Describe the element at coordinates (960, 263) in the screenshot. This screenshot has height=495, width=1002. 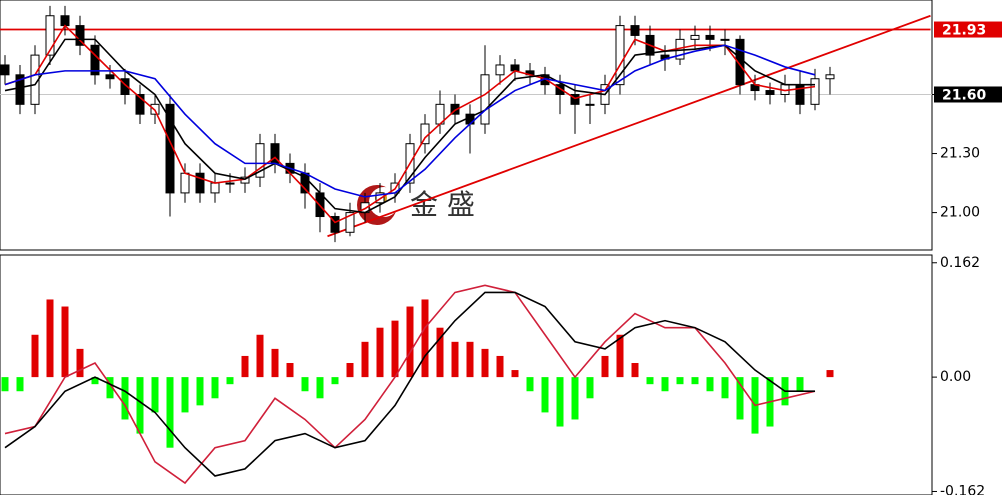
I see `y-tick-label: 0.162` at that location.